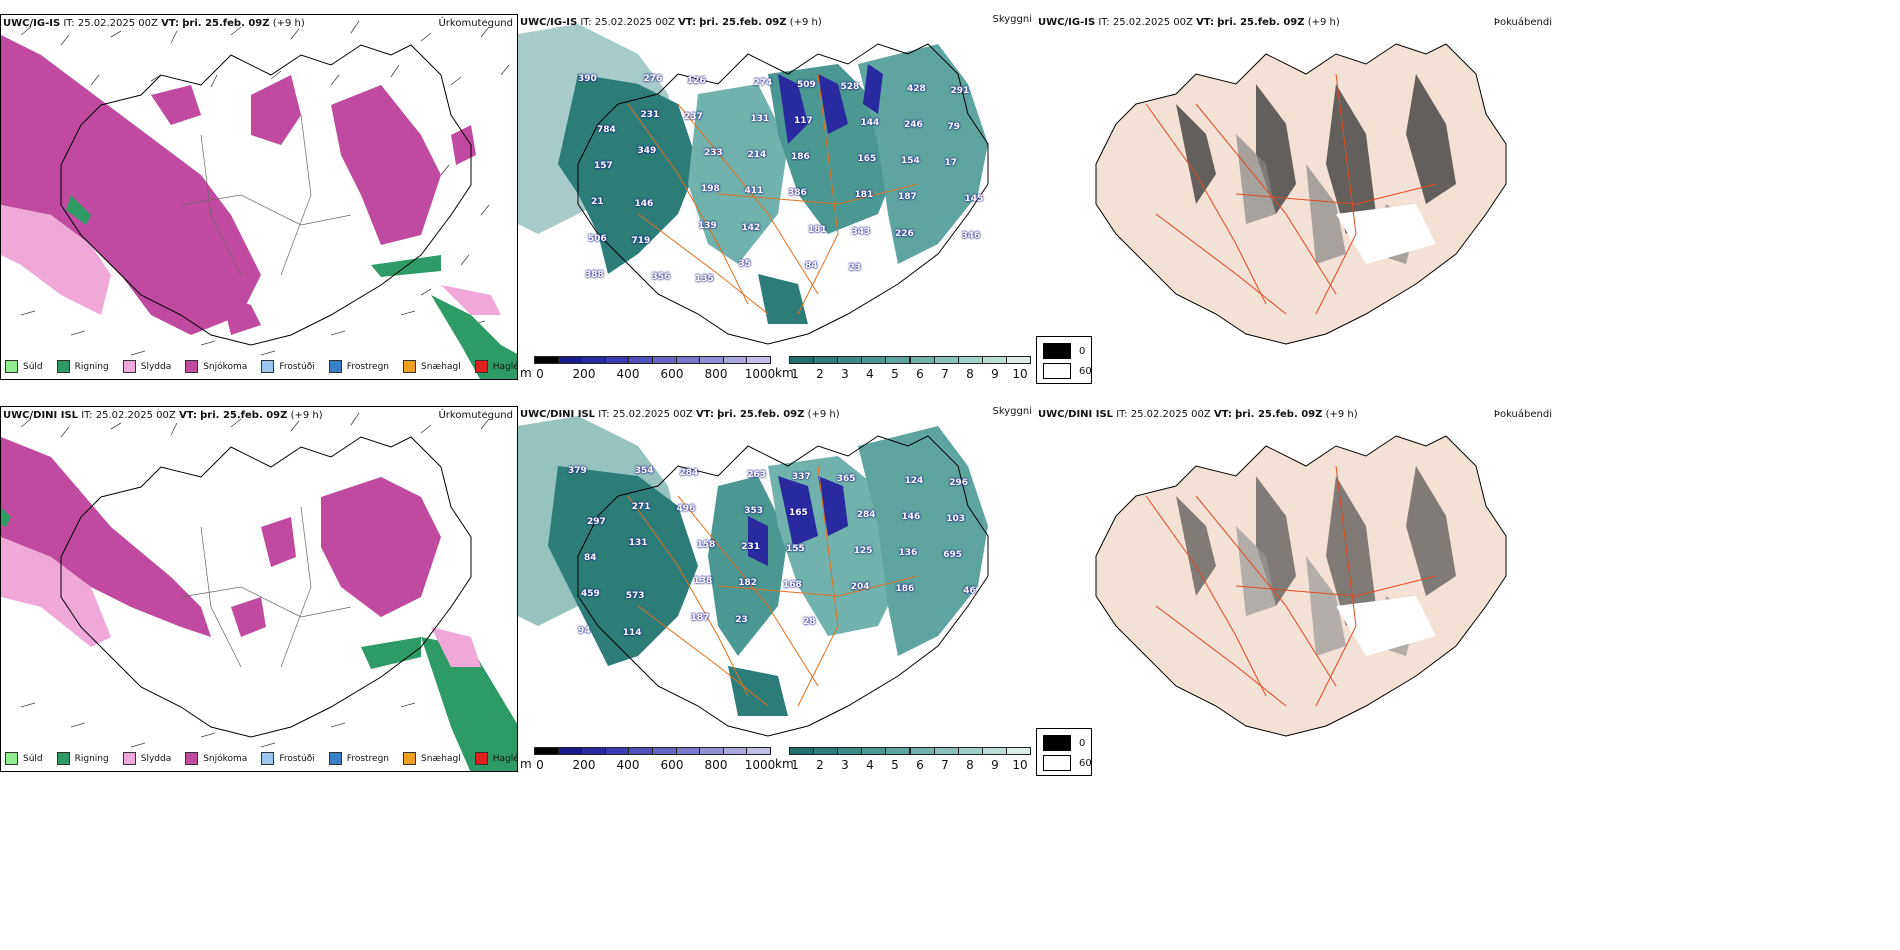 Image resolution: width=1900 pixels, height=950 pixels. What do you see at coordinates (905, 589) in the screenshot?
I see `cloud-base-label: 186` at bounding box center [905, 589].